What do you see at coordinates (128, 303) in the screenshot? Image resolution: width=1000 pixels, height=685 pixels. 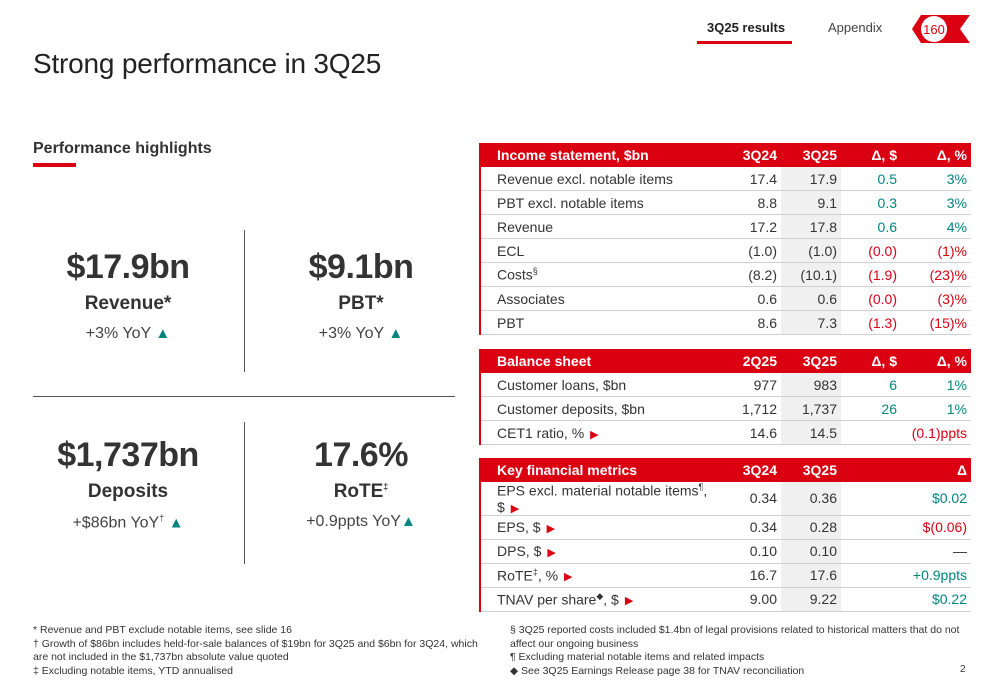 I see `revenue-label: Revenue*` at bounding box center [128, 303].